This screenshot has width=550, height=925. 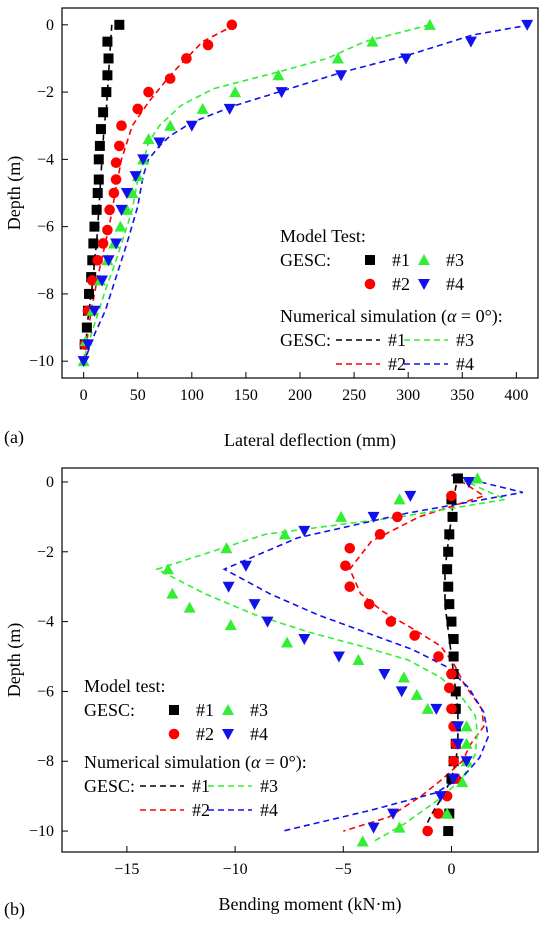 What do you see at coordinates (310, 904) in the screenshot?
I see `x-axis-label: Bending moment (kN·m)` at bounding box center [310, 904].